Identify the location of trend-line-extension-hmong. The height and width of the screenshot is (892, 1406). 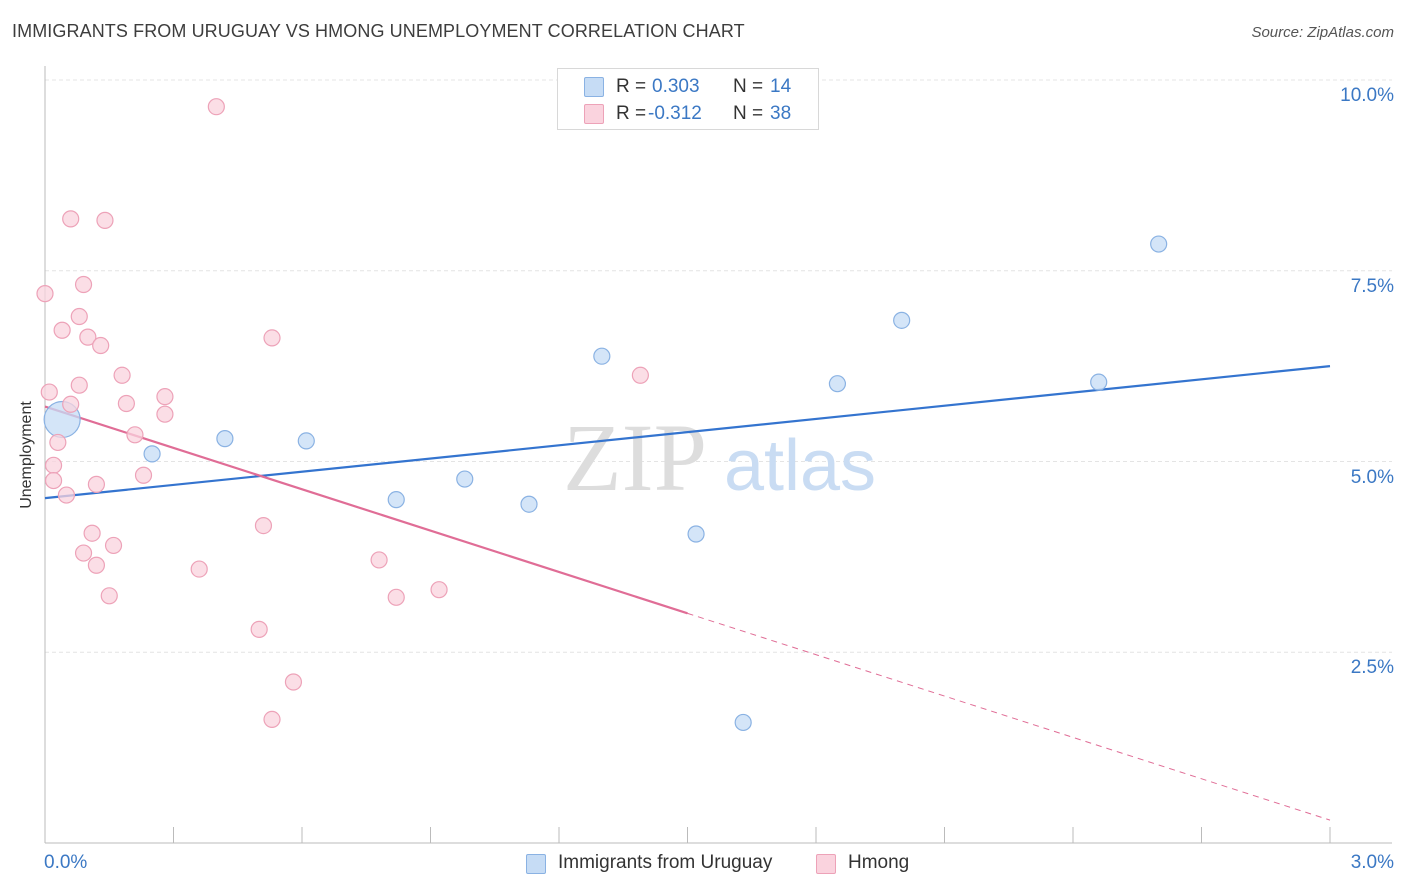
(1009, 716).